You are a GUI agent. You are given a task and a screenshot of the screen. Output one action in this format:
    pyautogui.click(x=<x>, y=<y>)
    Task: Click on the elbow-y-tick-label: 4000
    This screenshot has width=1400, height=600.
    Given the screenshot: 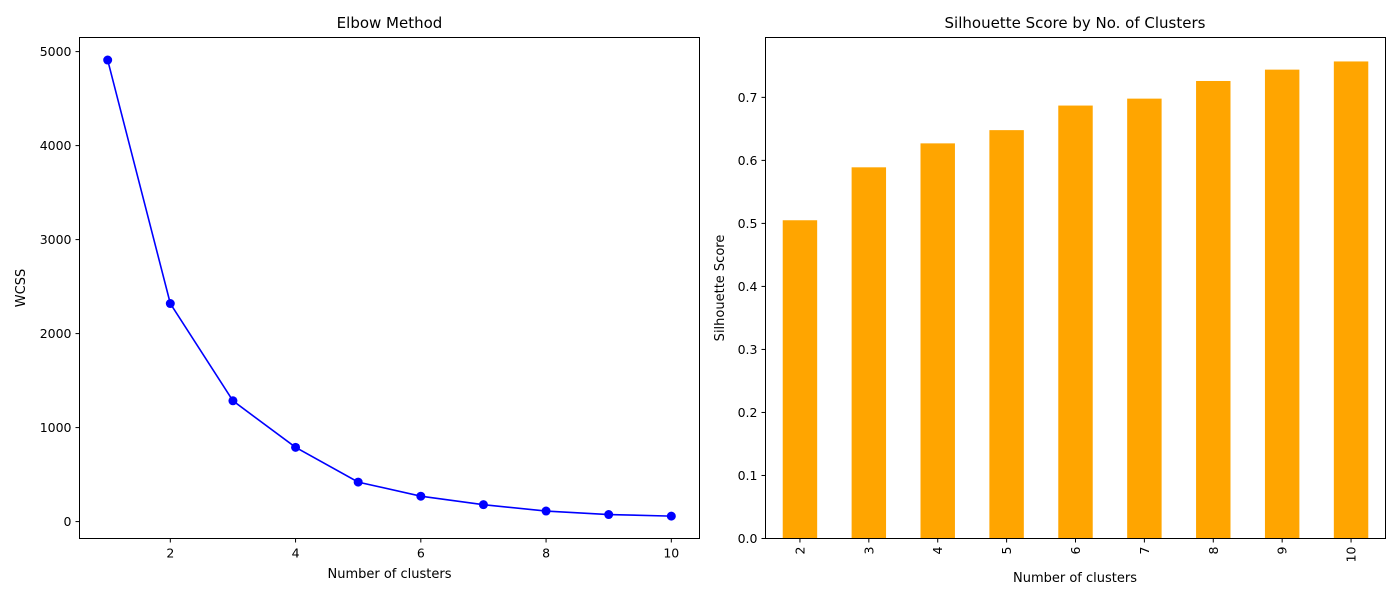 What is the action you would take?
    pyautogui.click(x=56, y=145)
    